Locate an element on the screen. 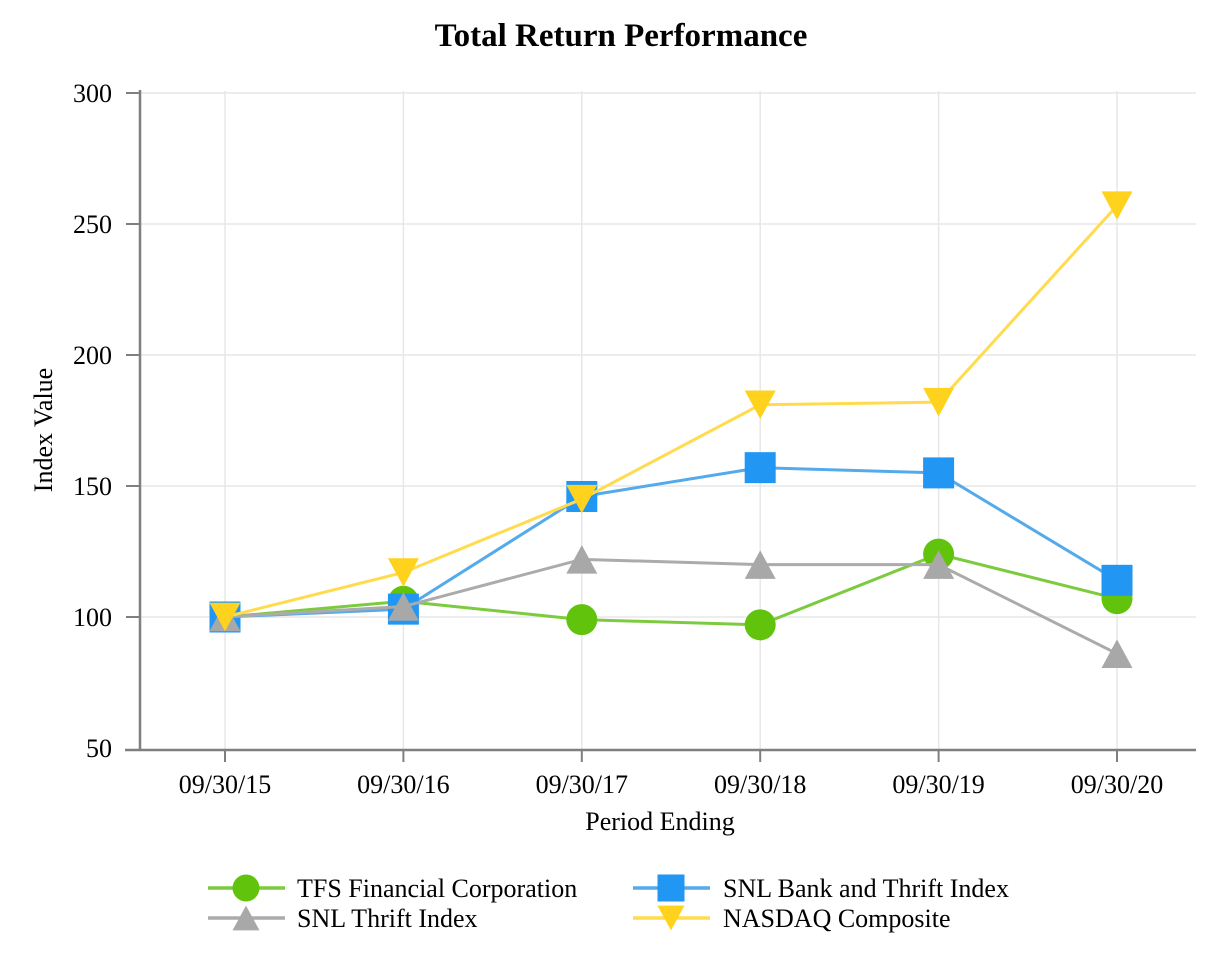 Image resolution: width=1226 pixels, height=960 pixels. x-tick-label-09-30-16: 09/30/16 is located at coordinates (403, 784).